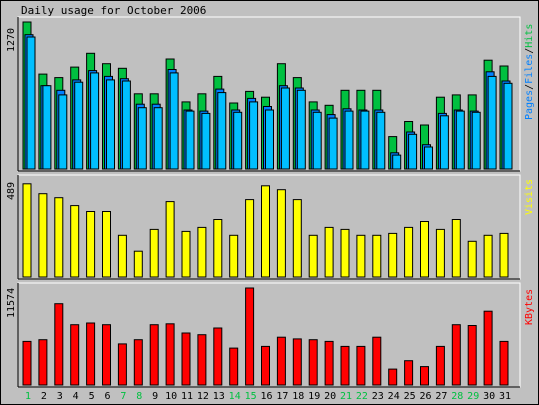 Image resolution: width=539 pixels, height=405 pixels. What do you see at coordinates (529, 72) in the screenshot?
I see `hits-legend: Pages/Files/Hits` at bounding box center [529, 72].